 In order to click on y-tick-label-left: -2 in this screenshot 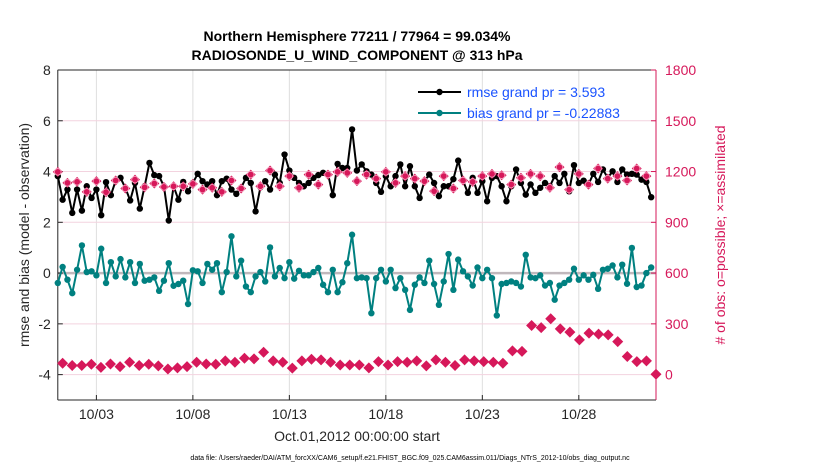, I will do `click(44, 324)`.